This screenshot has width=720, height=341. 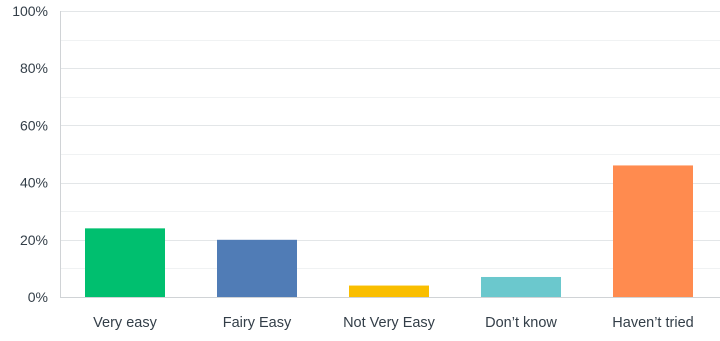 What do you see at coordinates (34, 68) in the screenshot?
I see `y-tick-label: 80%` at bounding box center [34, 68].